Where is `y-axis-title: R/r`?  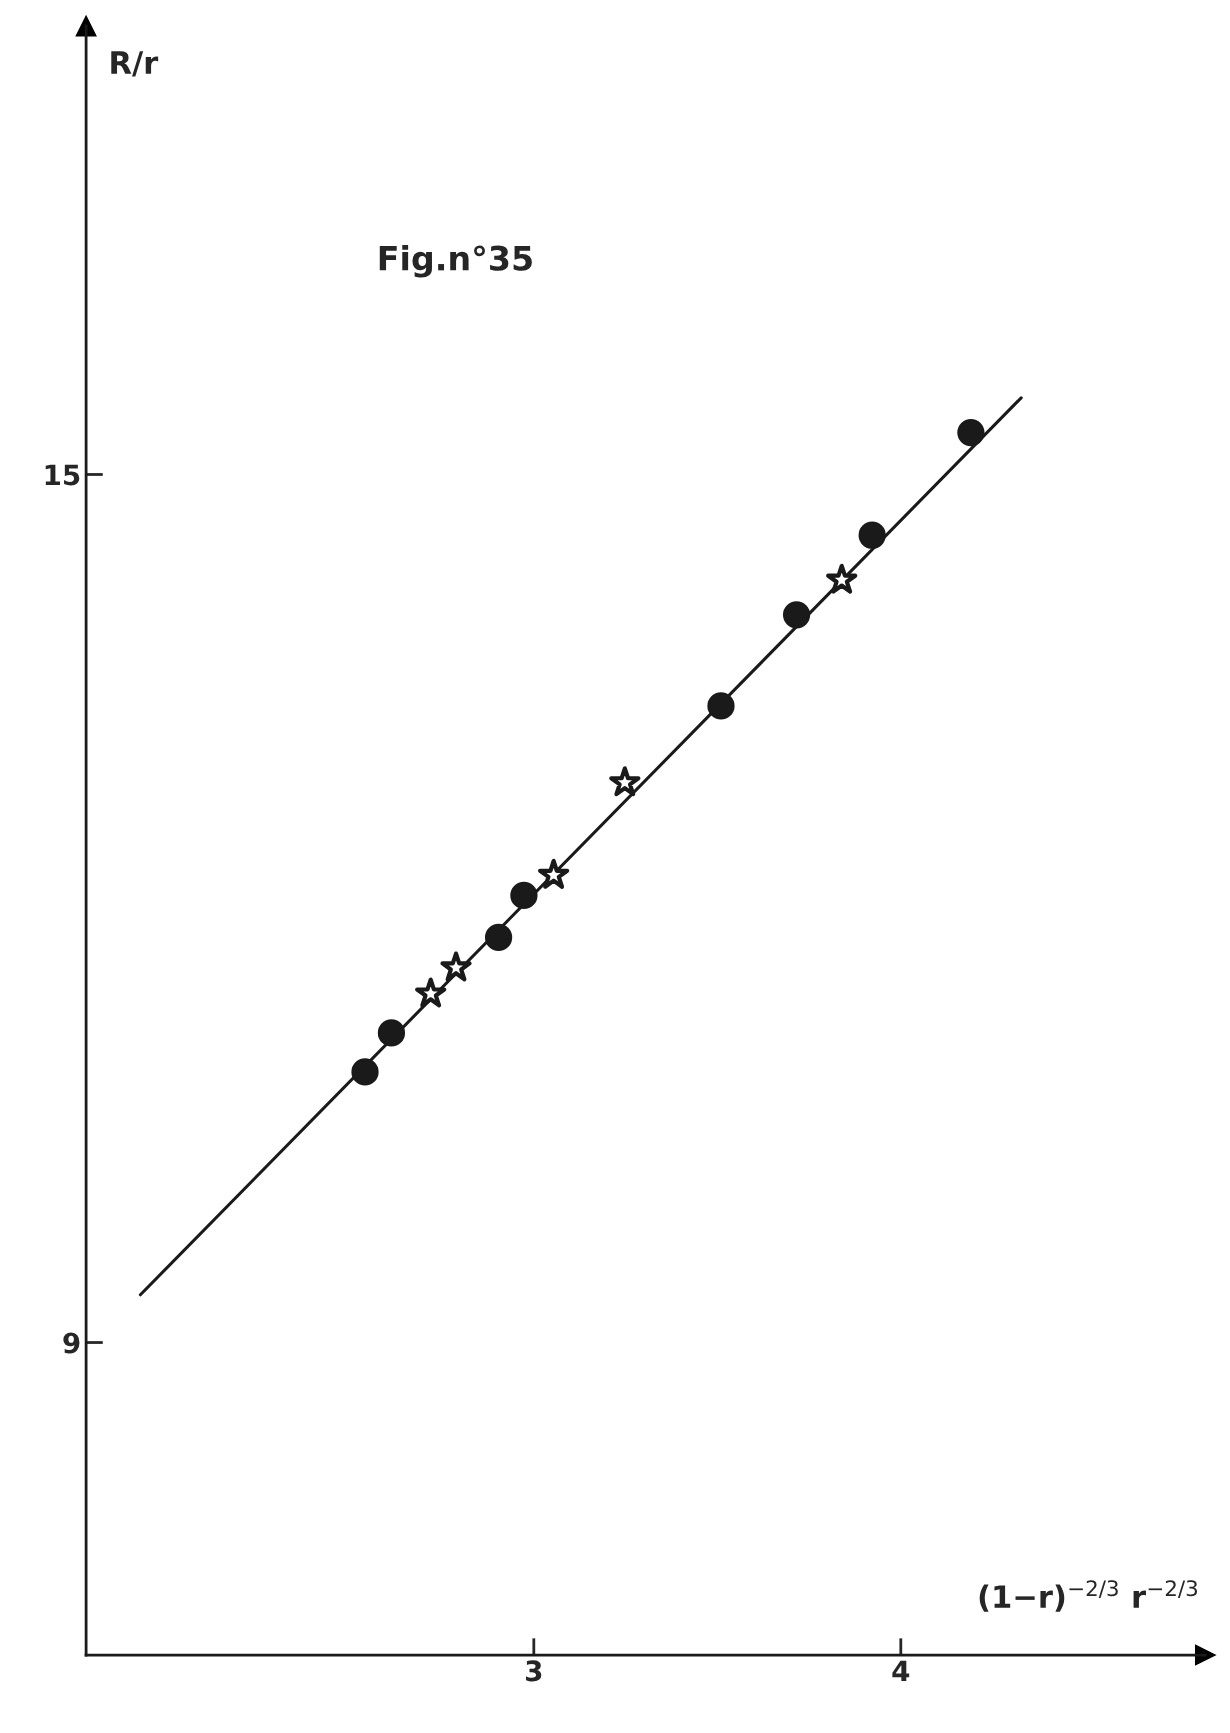
y-axis-title: R/r is located at coordinates (135, 64).